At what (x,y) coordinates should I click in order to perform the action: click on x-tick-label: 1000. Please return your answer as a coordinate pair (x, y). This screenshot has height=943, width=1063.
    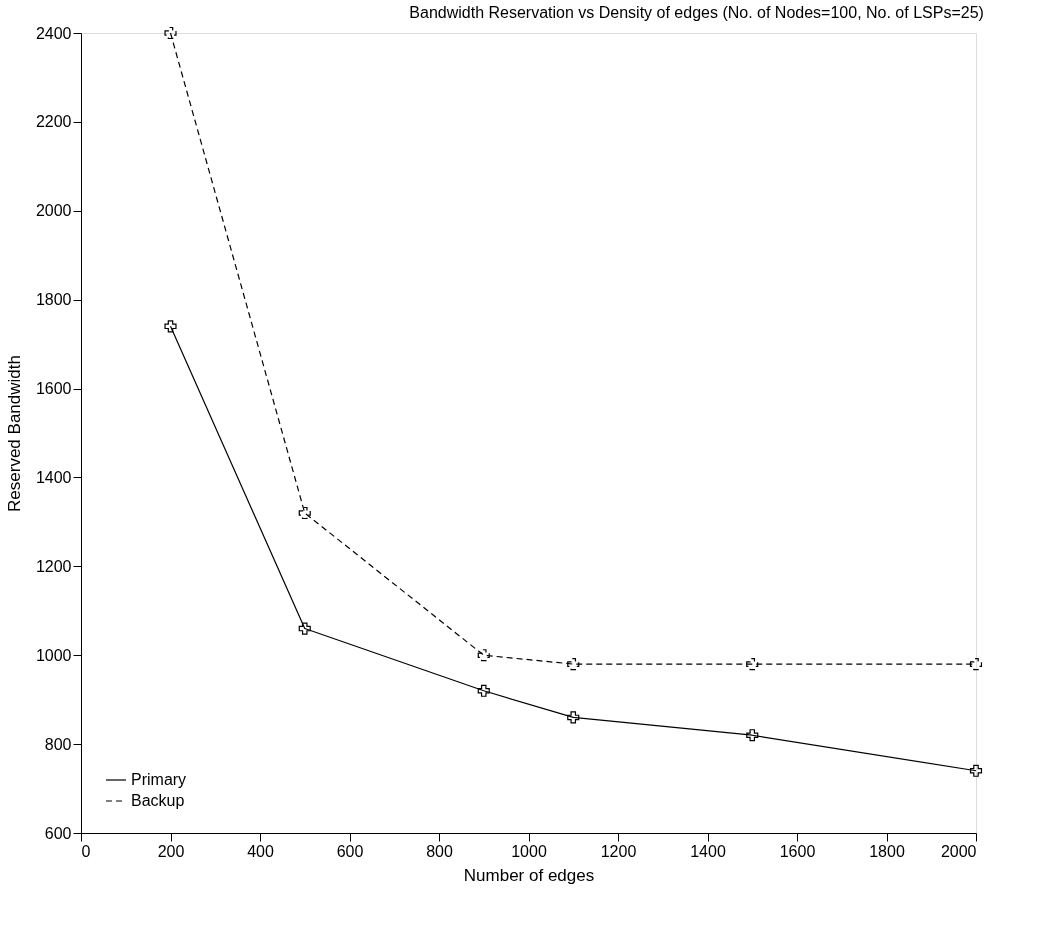
    Looking at the image, I should click on (529, 851).